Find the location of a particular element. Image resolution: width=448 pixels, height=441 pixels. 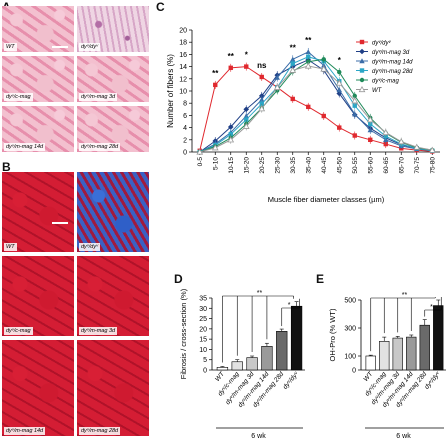

panel-c-letter: C is located at coordinates (160, 7).